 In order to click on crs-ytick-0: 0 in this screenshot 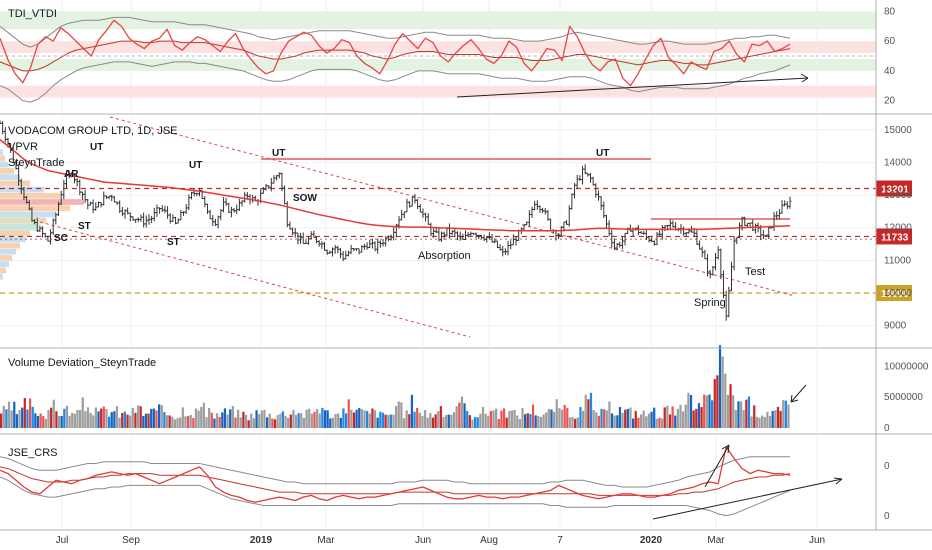, I will do `click(887, 466)`.